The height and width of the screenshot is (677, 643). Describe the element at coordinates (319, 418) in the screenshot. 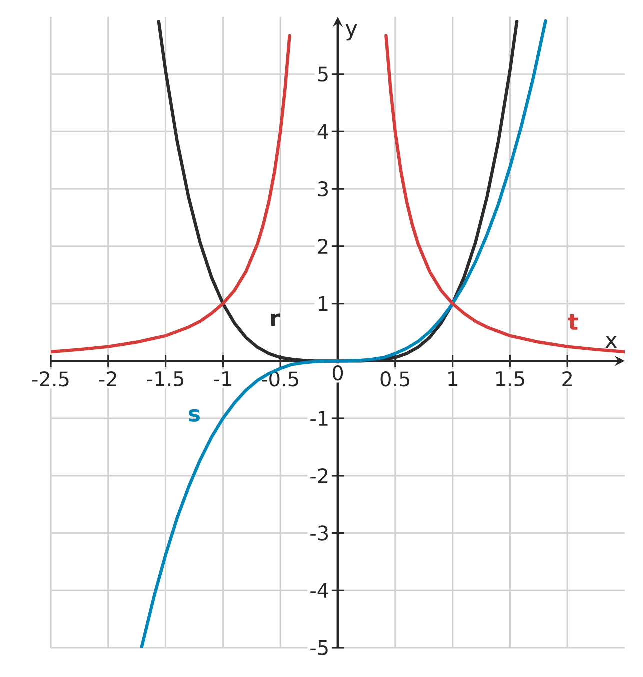

I see `y-tick-label: -1` at that location.